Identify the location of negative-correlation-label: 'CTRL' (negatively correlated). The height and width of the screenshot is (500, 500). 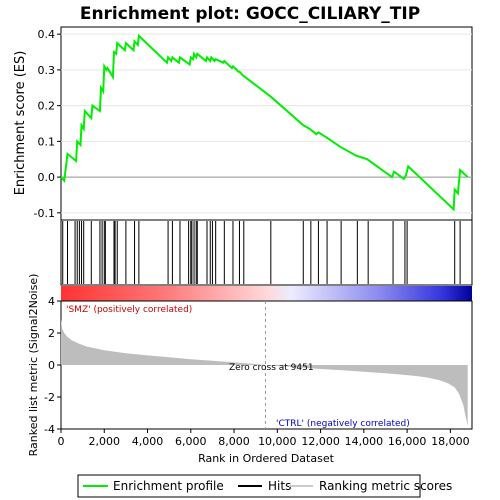
(343, 424).